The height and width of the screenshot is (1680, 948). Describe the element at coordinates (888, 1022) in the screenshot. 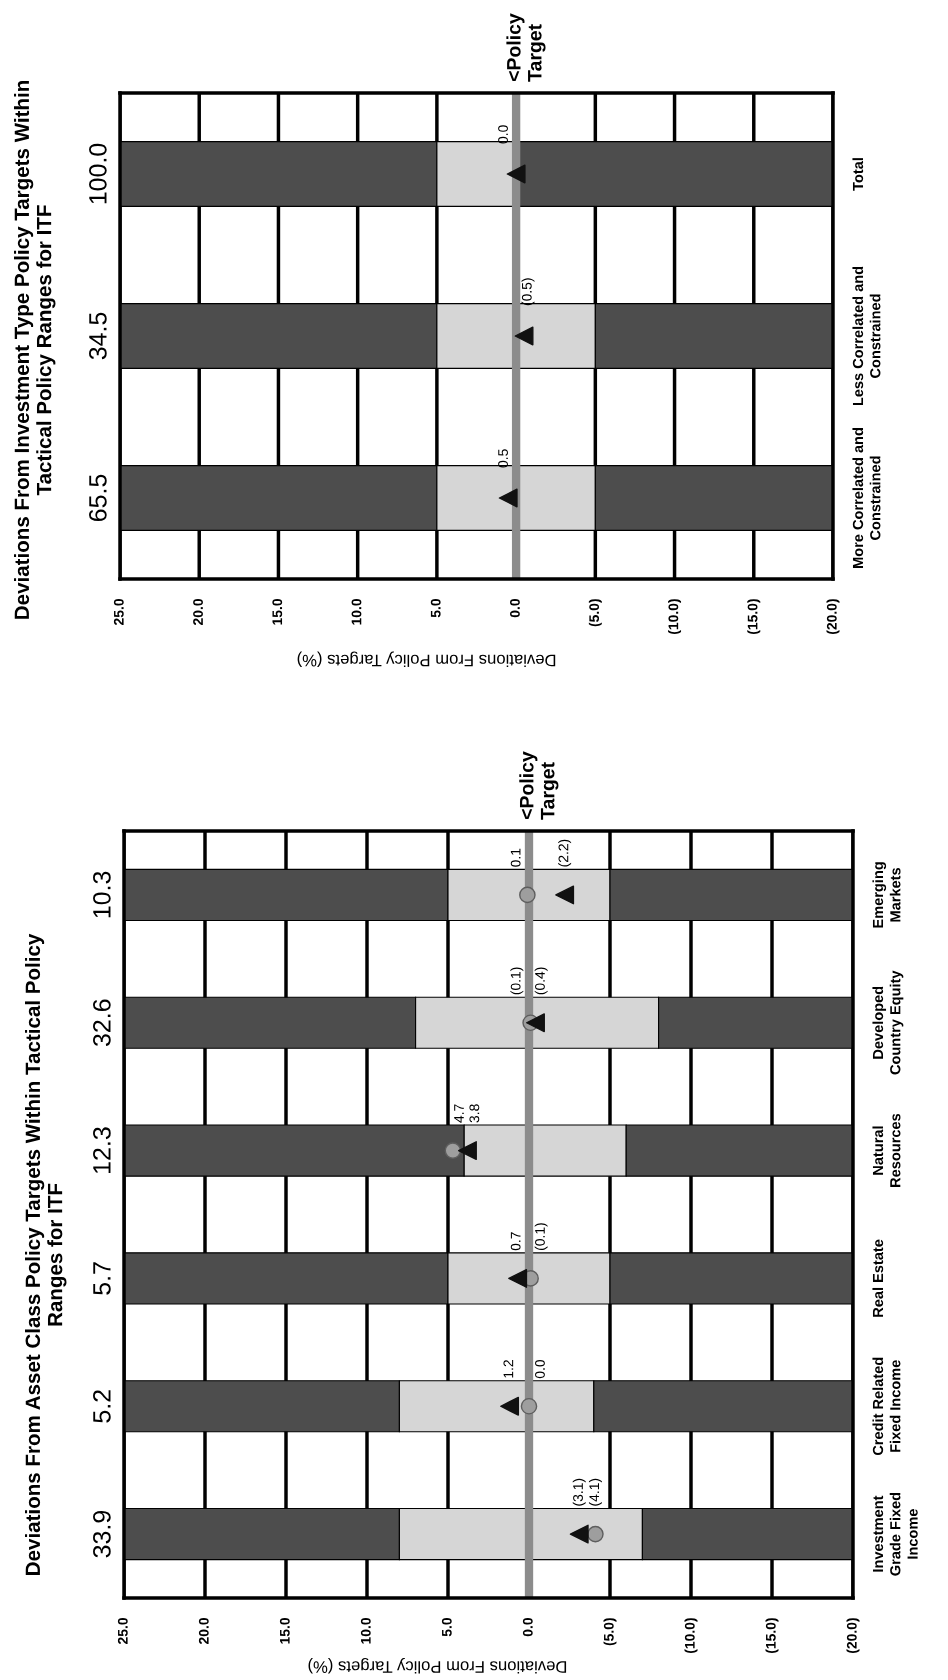

I see `y-tick-label: Developed Country Equity` at that location.